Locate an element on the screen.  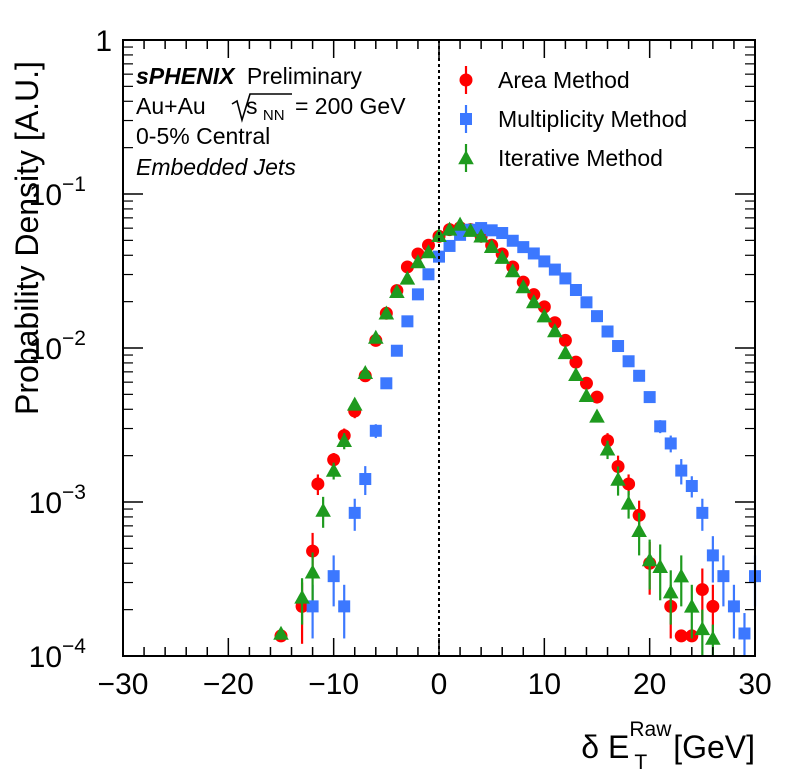
x-tick-label: 0 is located at coordinates (439, 684).